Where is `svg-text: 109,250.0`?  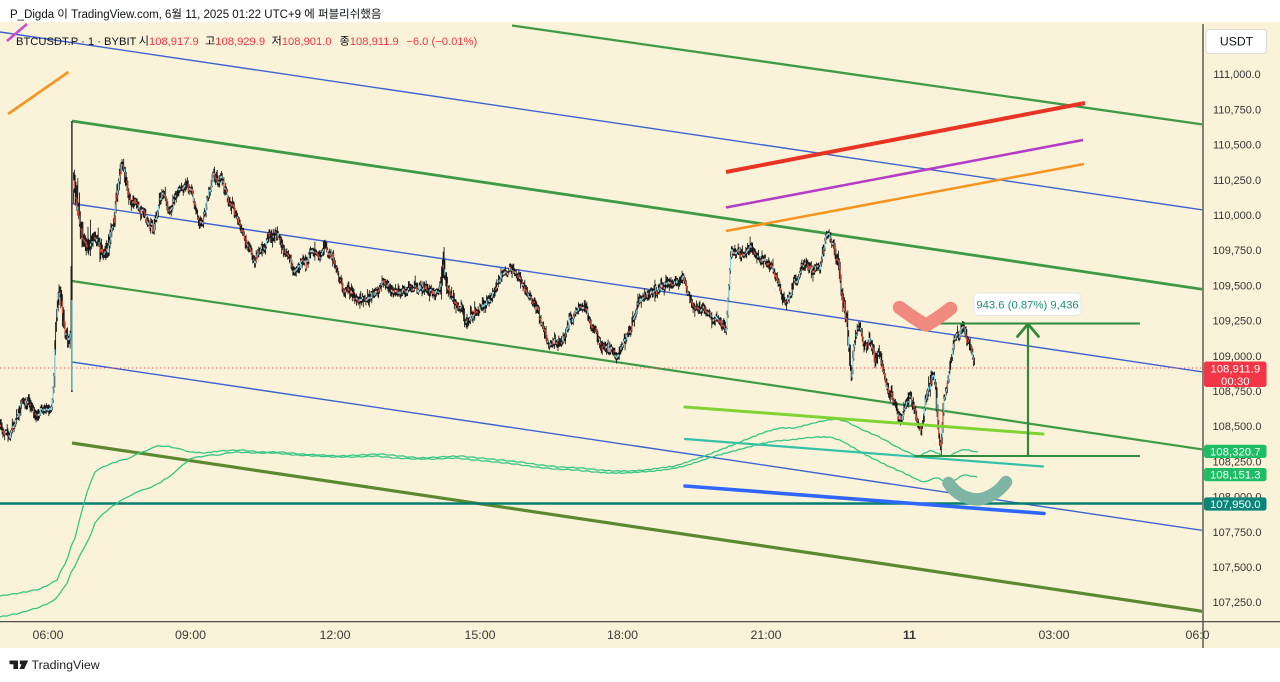
svg-text: 109,250.0 is located at coordinates (1237, 322).